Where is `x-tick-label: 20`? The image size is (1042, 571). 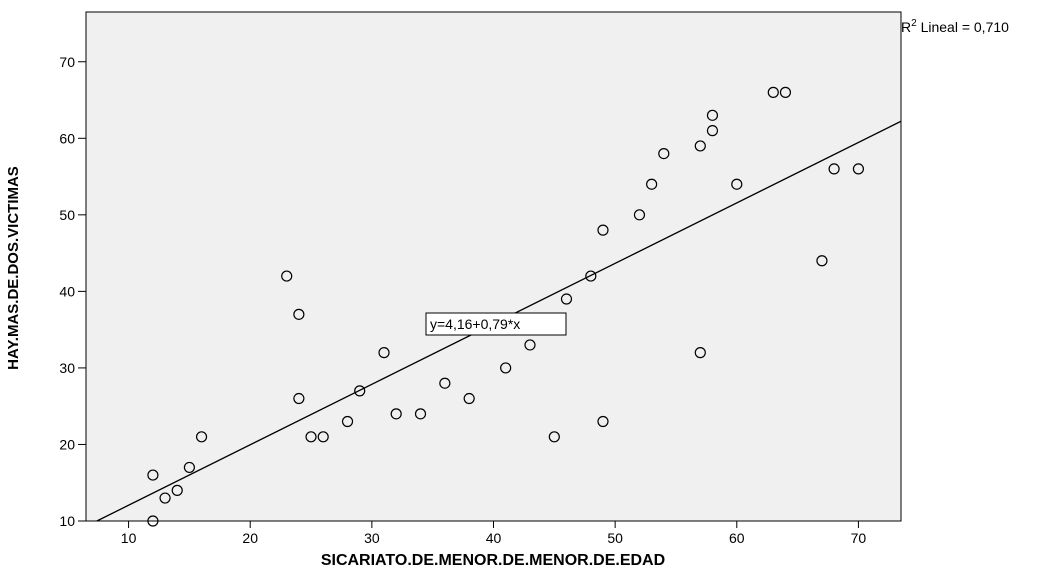
x-tick-label: 20 is located at coordinates (250, 538).